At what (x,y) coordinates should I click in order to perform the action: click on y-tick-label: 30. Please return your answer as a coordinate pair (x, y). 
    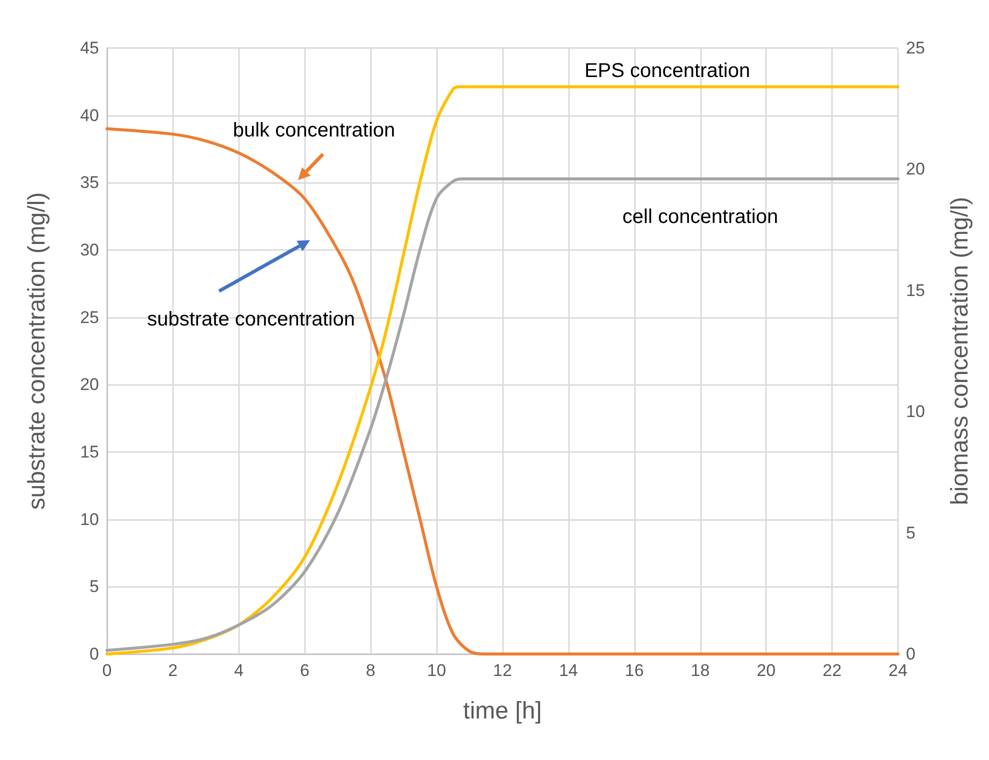
    Looking at the image, I should click on (89, 250).